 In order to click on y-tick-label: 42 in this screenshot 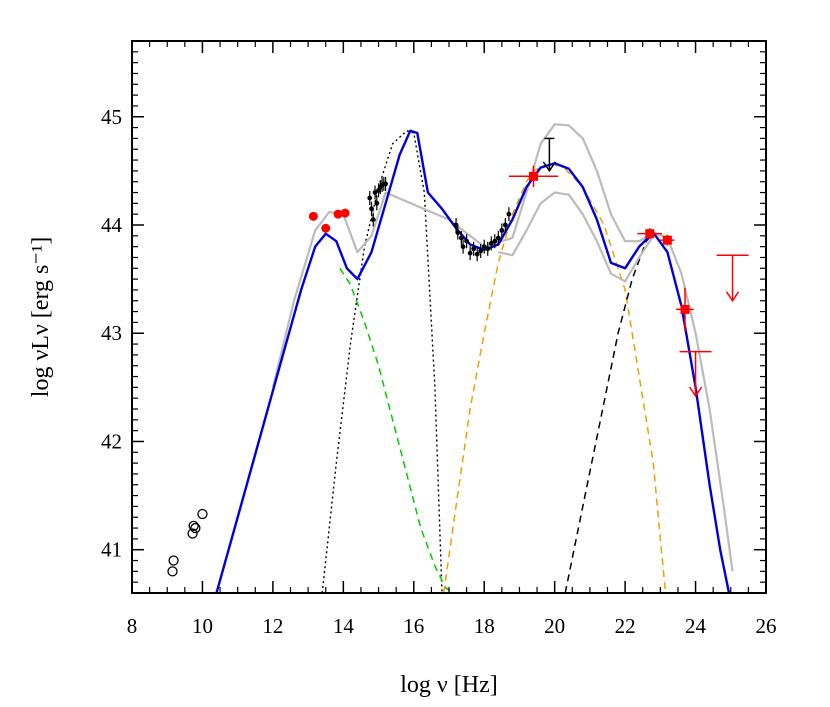, I will do `click(111, 441)`.